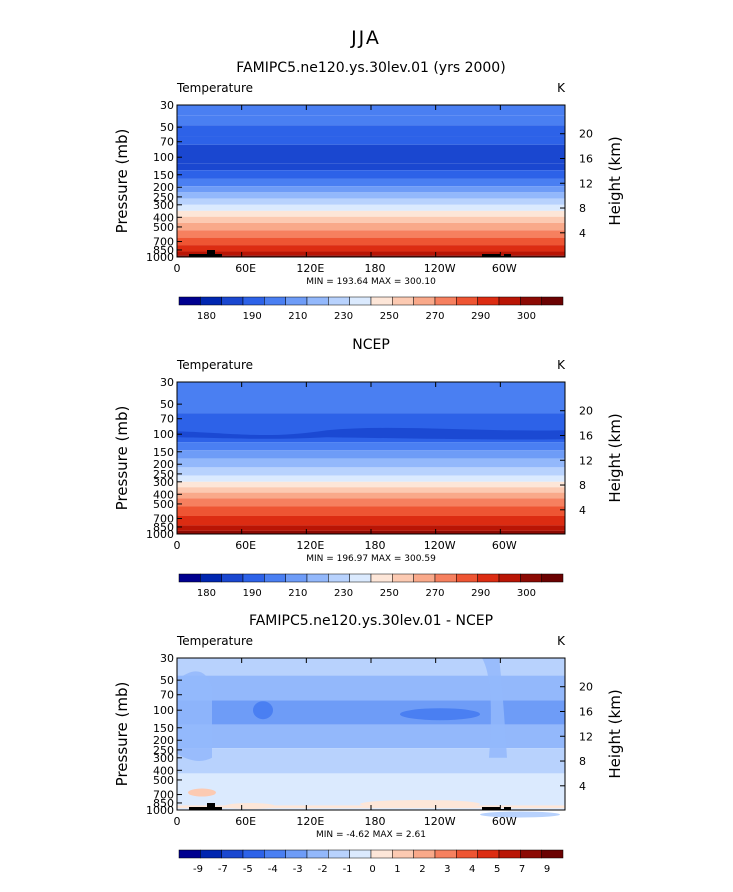  What do you see at coordinates (248, 869) in the screenshot?
I see `colorbar-tick-label: -5` at bounding box center [248, 869].